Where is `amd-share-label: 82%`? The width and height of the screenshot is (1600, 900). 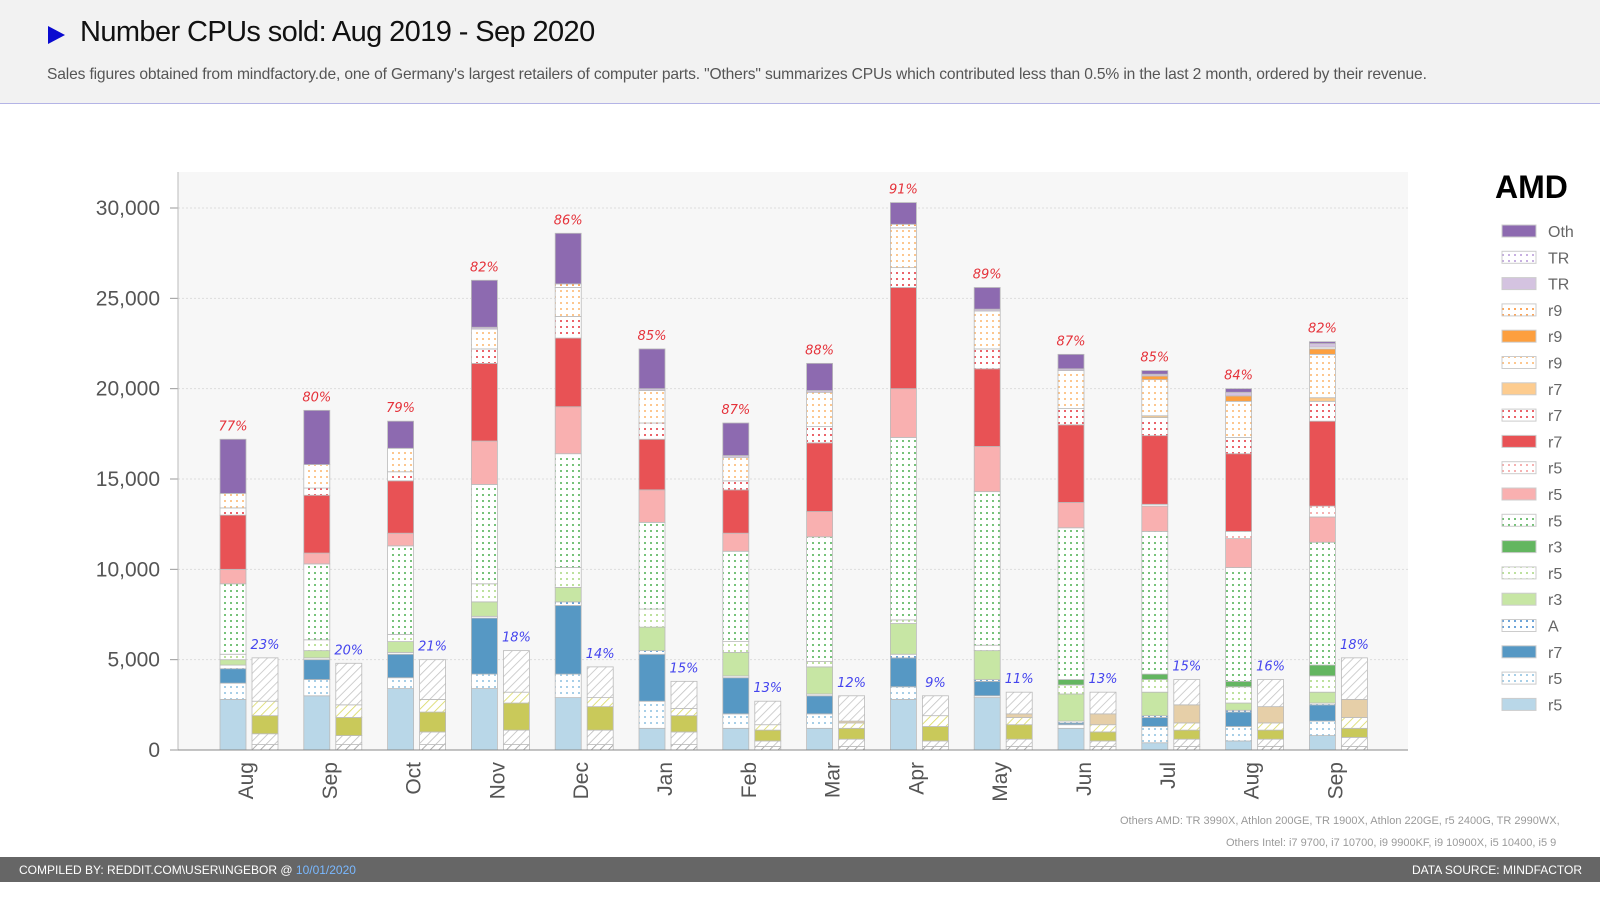 amd-share-label: 82% is located at coordinates (1322, 329).